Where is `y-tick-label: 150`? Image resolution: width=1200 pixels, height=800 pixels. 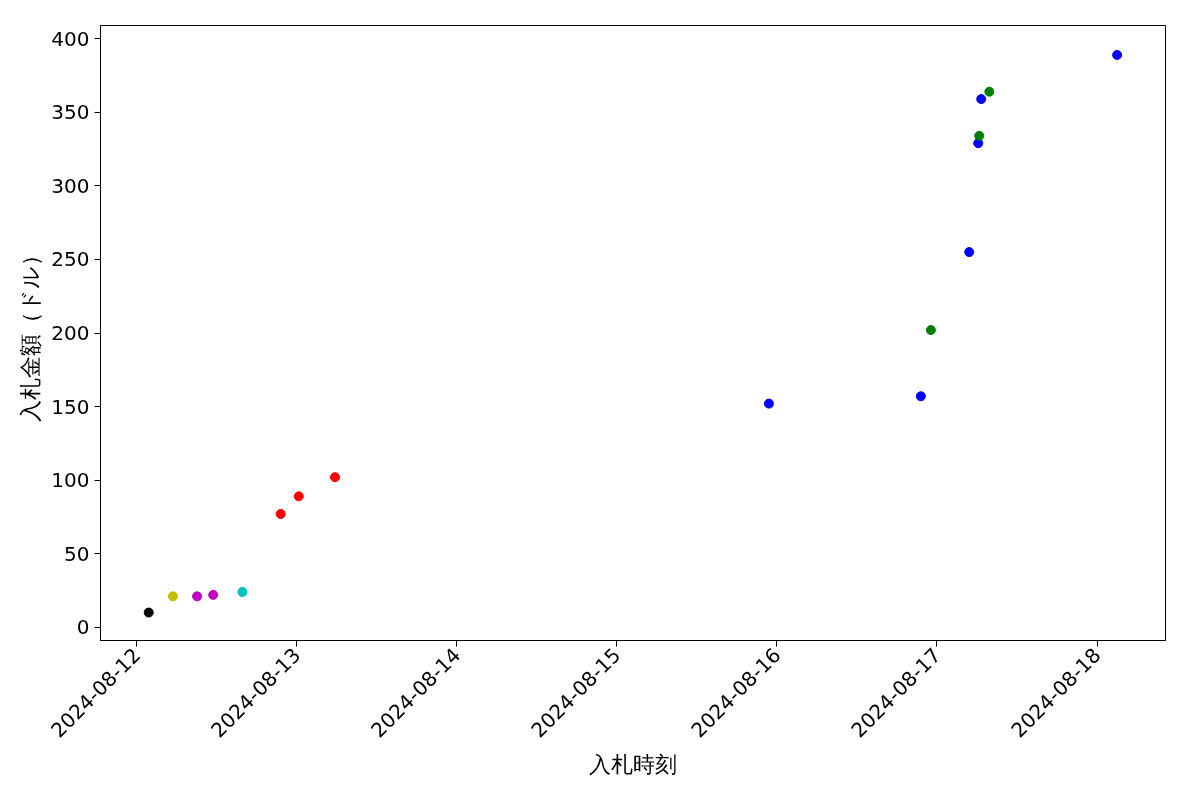 y-tick-label: 150 is located at coordinates (70, 406).